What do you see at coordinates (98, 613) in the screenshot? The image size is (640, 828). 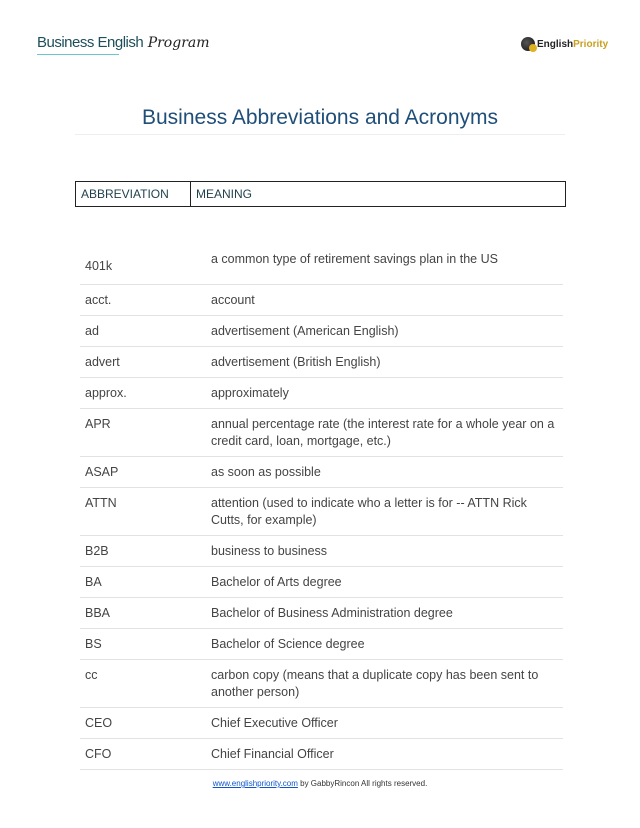 I see `abbreviation-cell: BBA` at bounding box center [98, 613].